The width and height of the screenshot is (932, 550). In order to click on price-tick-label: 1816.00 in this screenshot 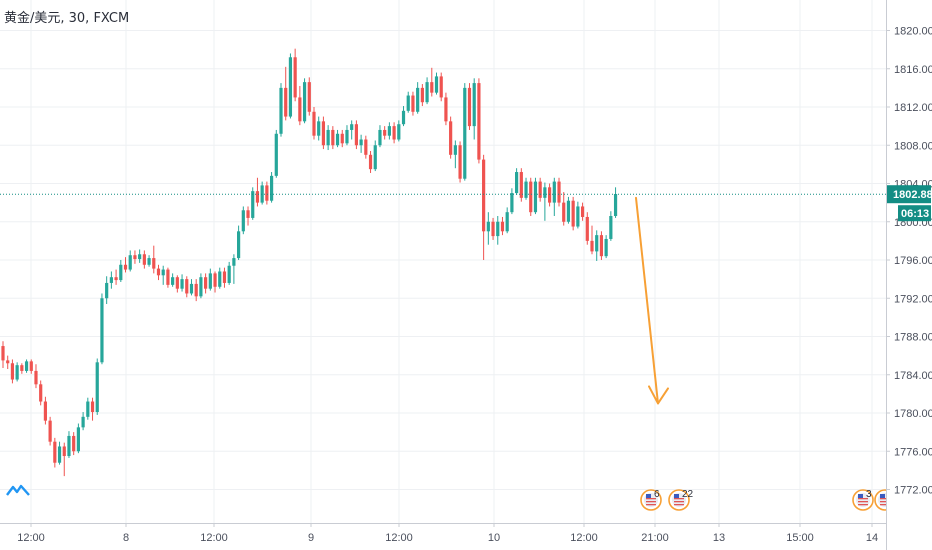, I will do `click(913, 70)`.